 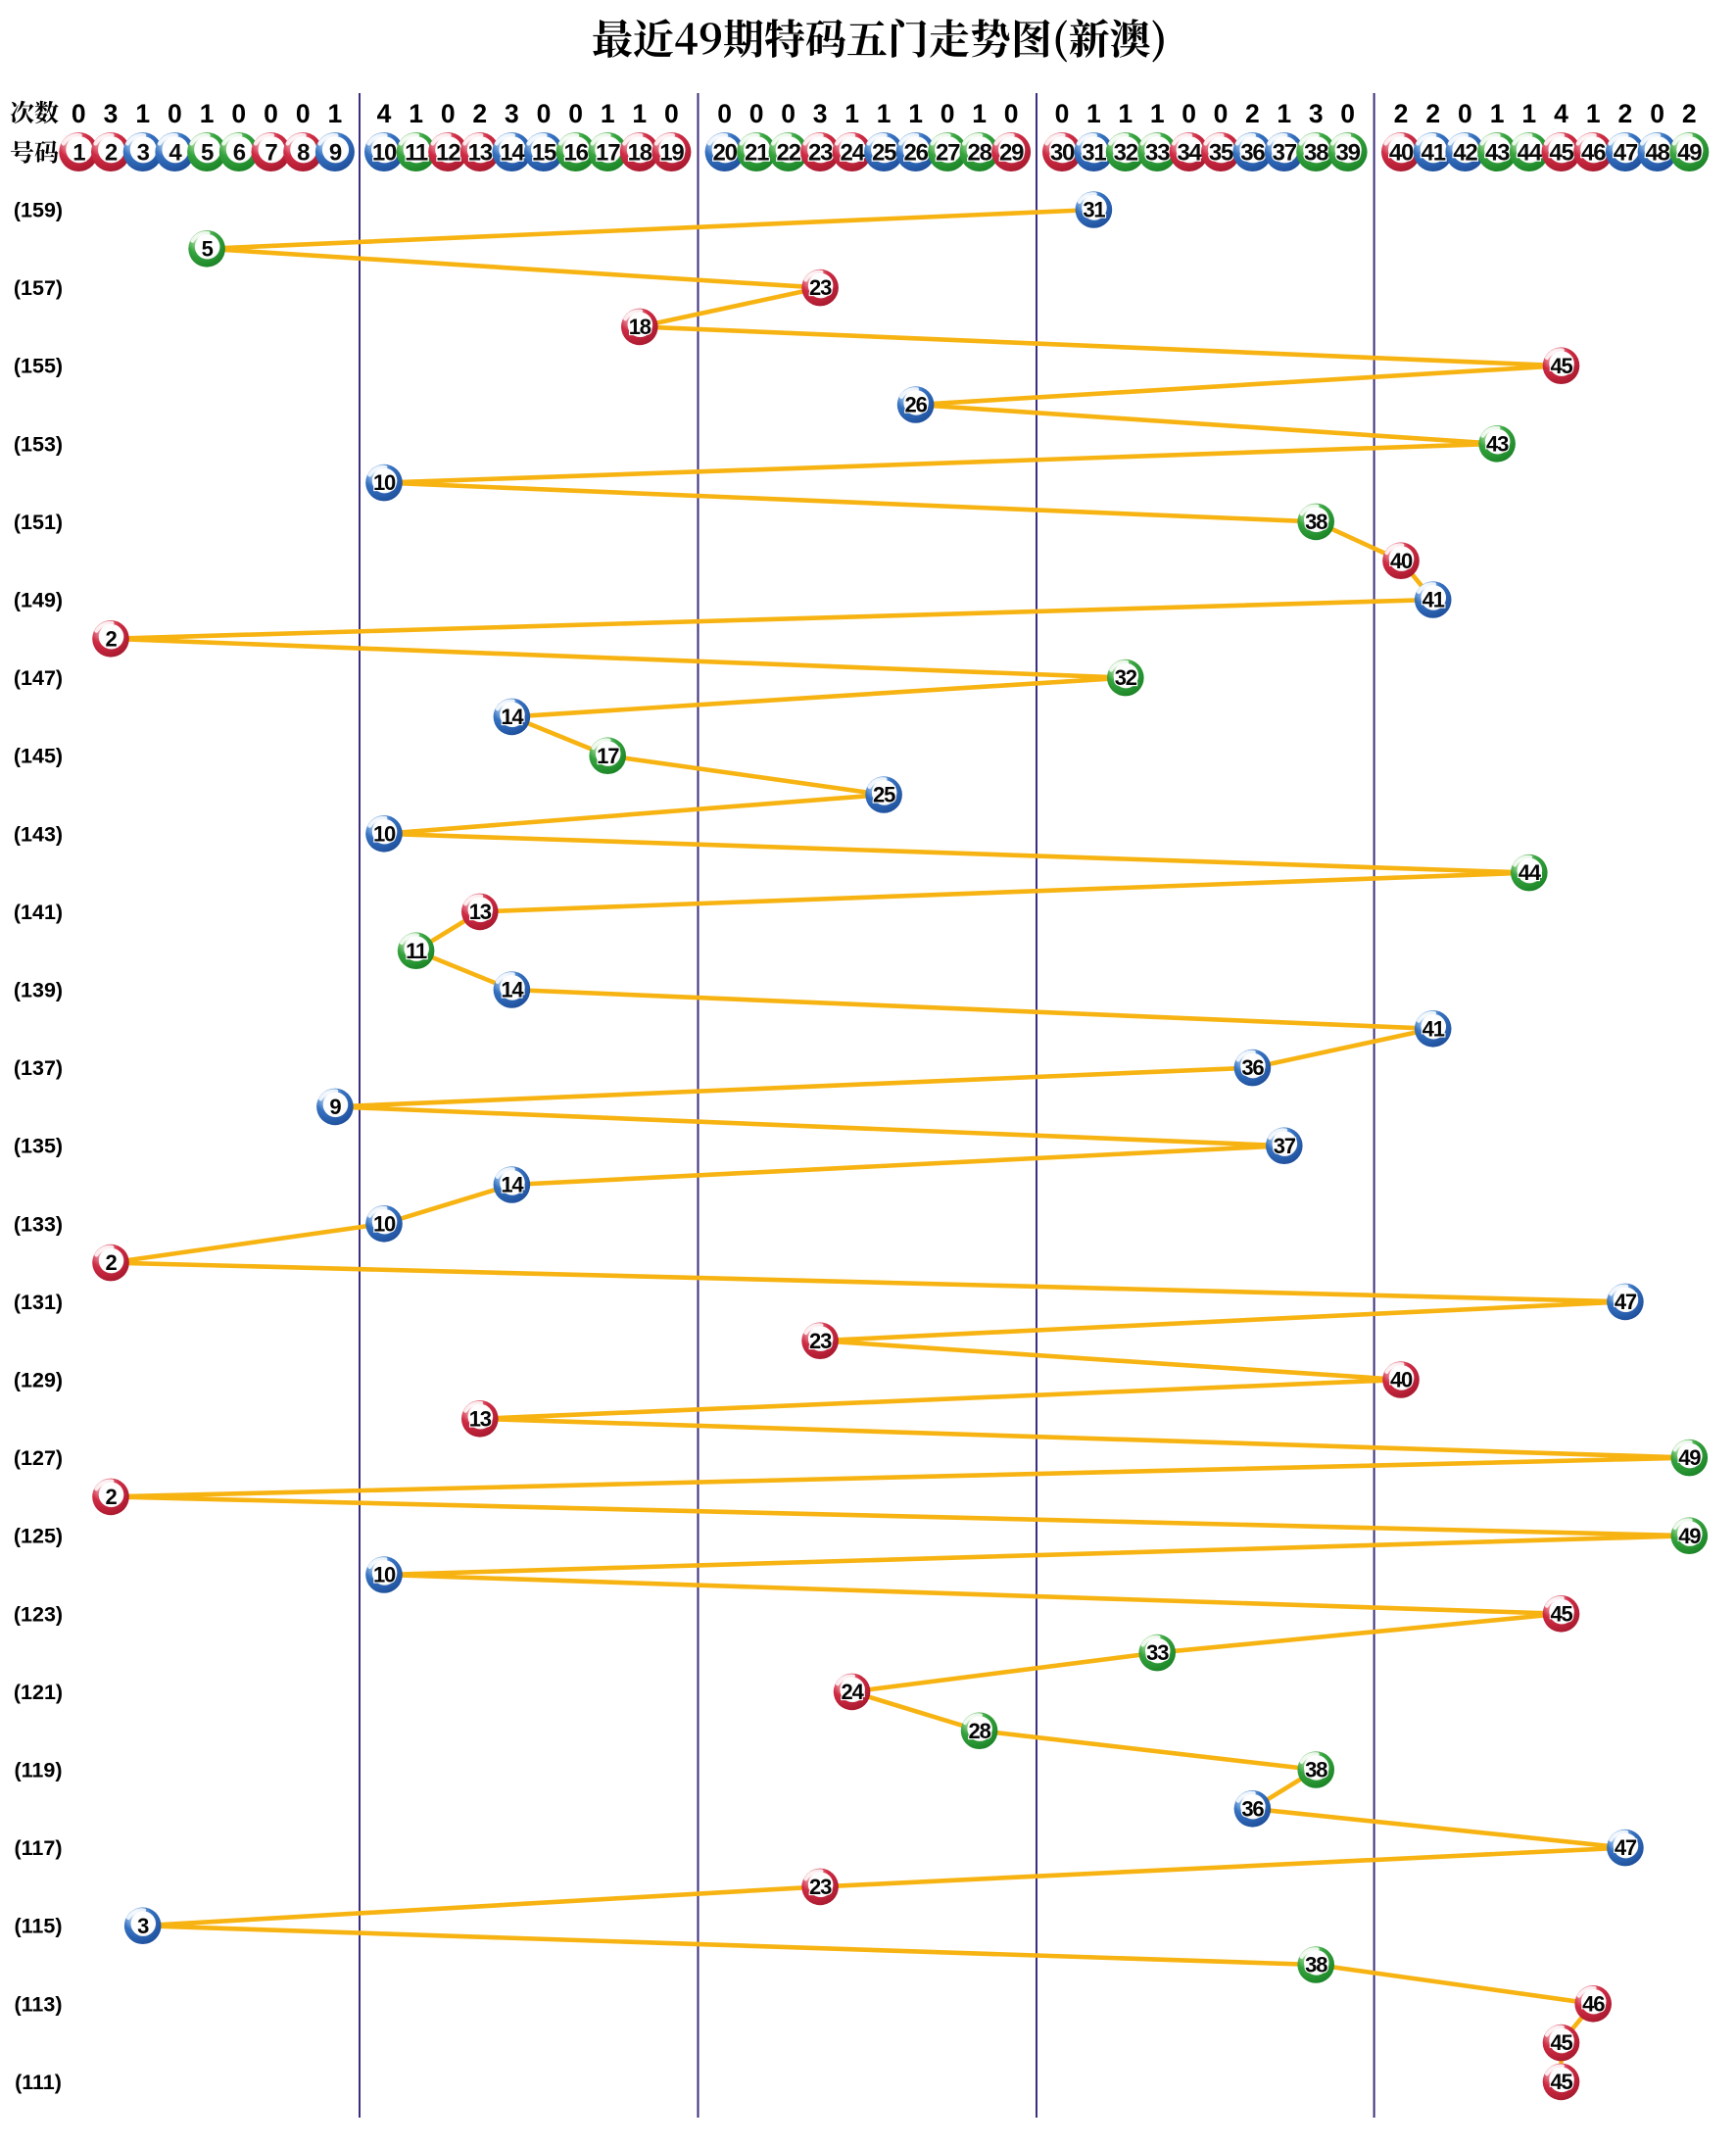 What do you see at coordinates (240, 153) in the screenshot?
I see `svg-text: 6` at bounding box center [240, 153].